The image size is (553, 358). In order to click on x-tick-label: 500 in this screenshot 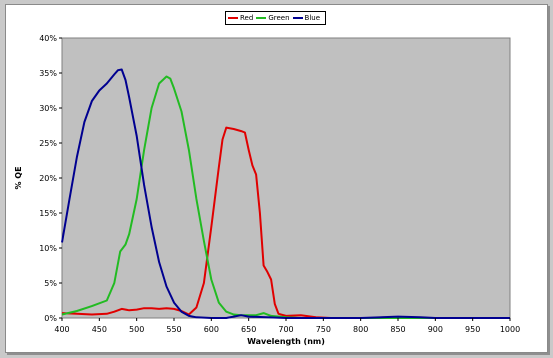, I will do `click(136, 329)`.